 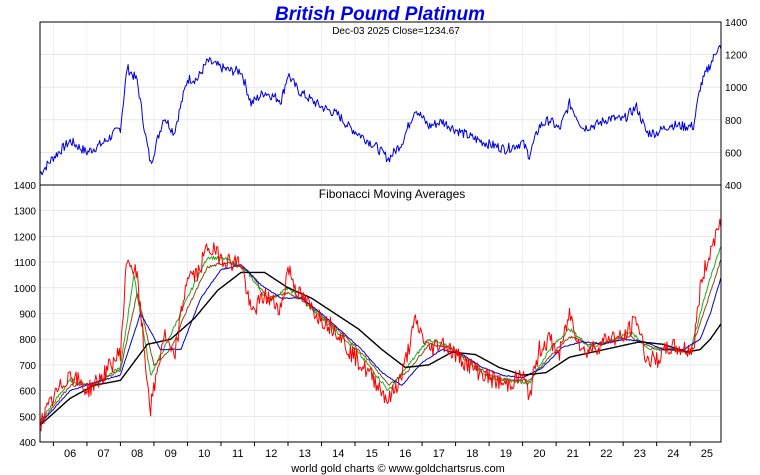 What do you see at coordinates (736, 56) in the screenshot?
I see `top-y-tick-label: 1200` at bounding box center [736, 56].